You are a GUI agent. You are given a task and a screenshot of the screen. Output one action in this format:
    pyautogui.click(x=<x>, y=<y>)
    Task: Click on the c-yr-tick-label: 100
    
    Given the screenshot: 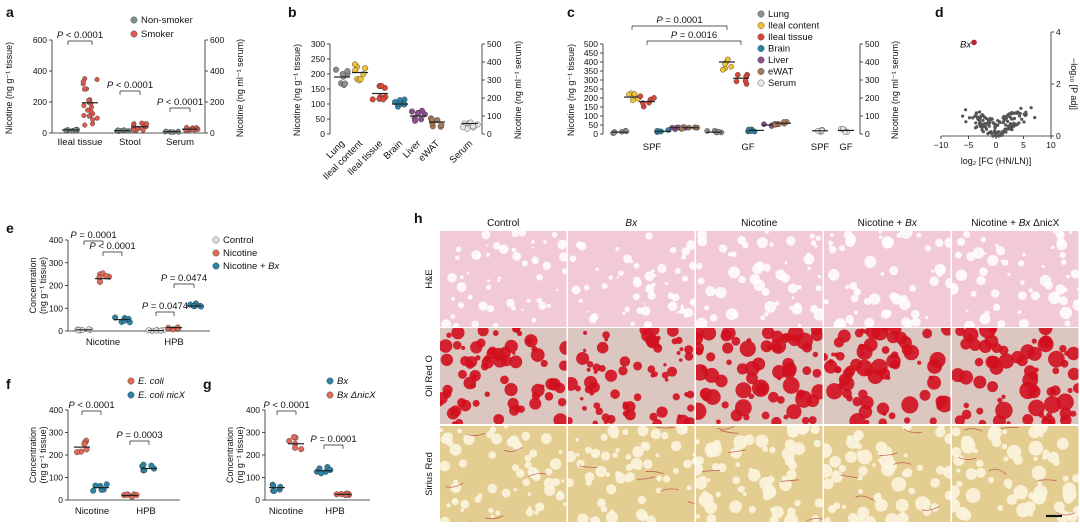 What is the action you would take?
    pyautogui.click(x=872, y=116)
    